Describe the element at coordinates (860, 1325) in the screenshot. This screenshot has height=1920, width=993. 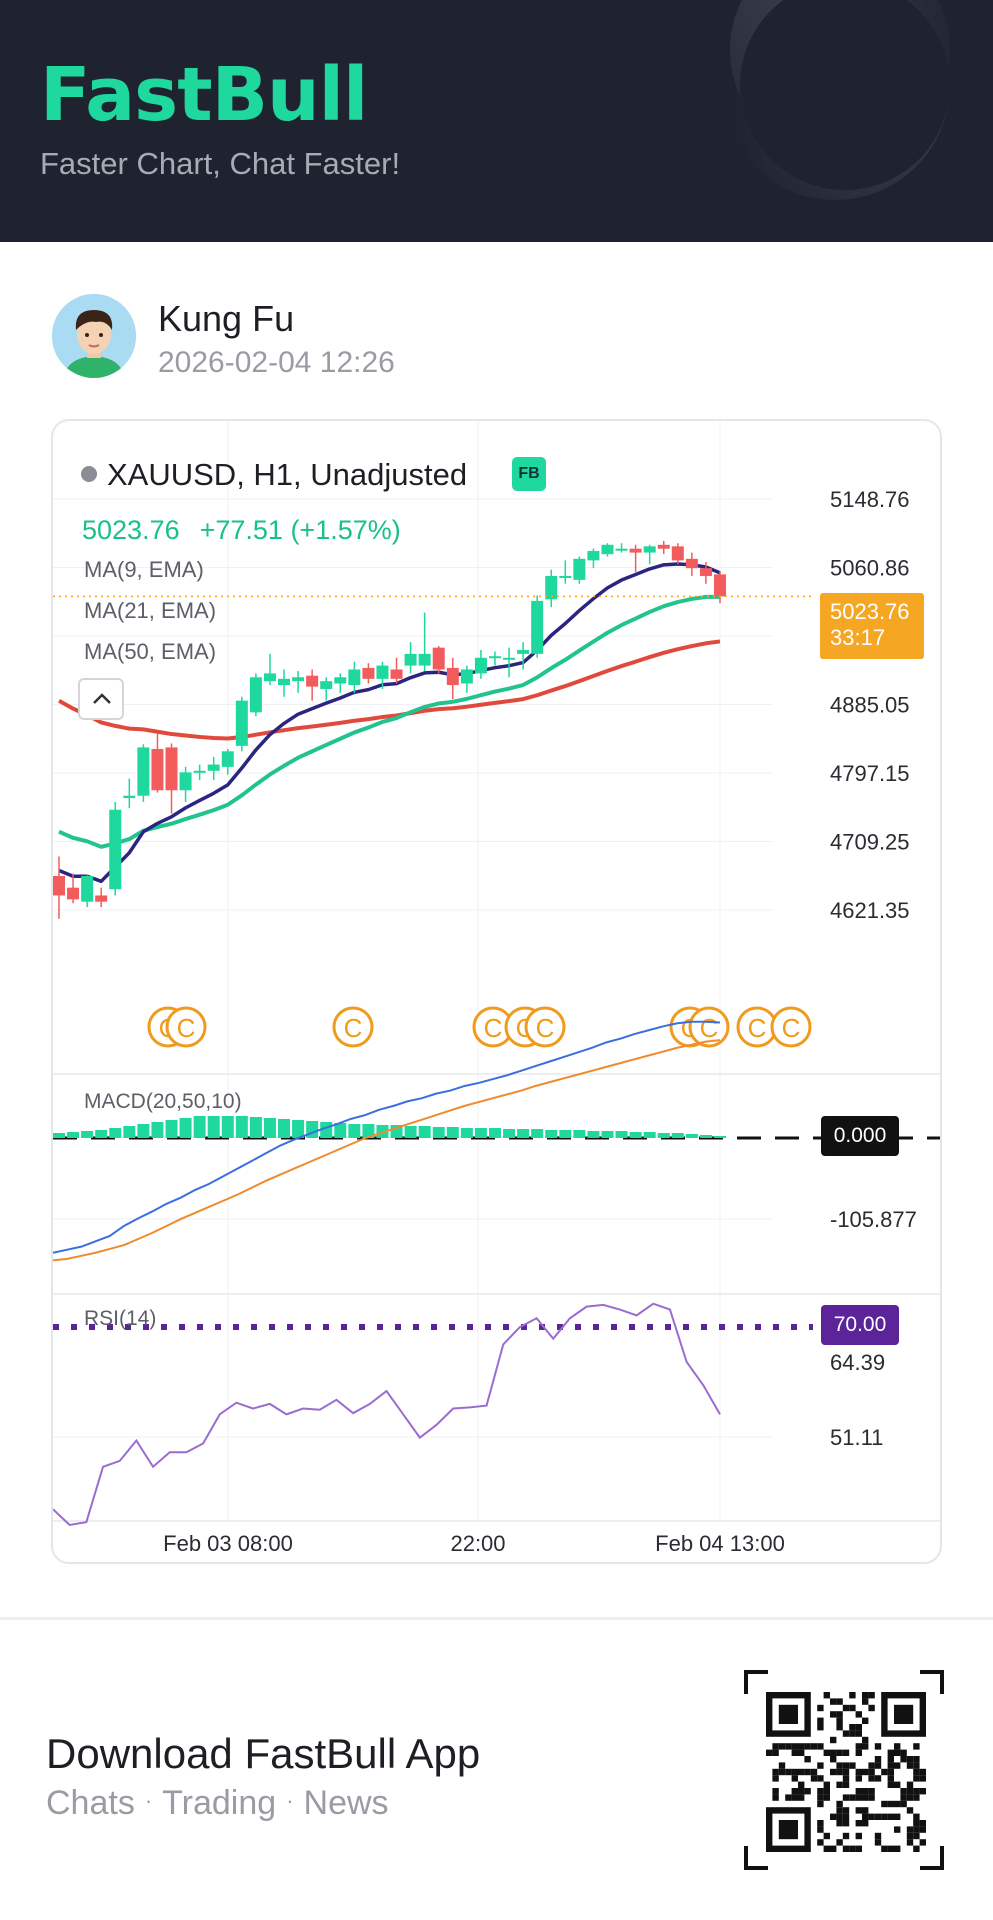
I see `rsi-level-tag: 70.00` at that location.